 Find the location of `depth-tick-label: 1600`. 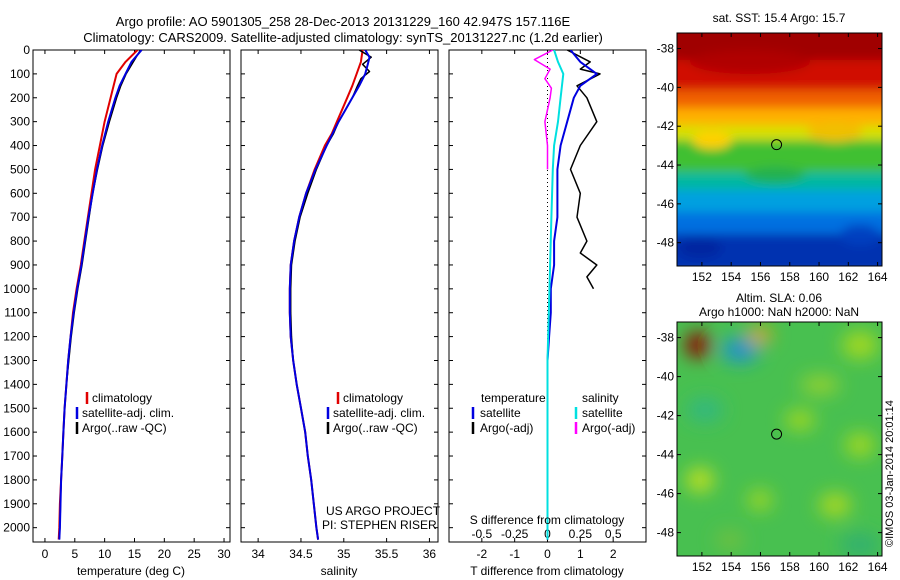

depth-tick-label: 1600 is located at coordinates (16, 432).